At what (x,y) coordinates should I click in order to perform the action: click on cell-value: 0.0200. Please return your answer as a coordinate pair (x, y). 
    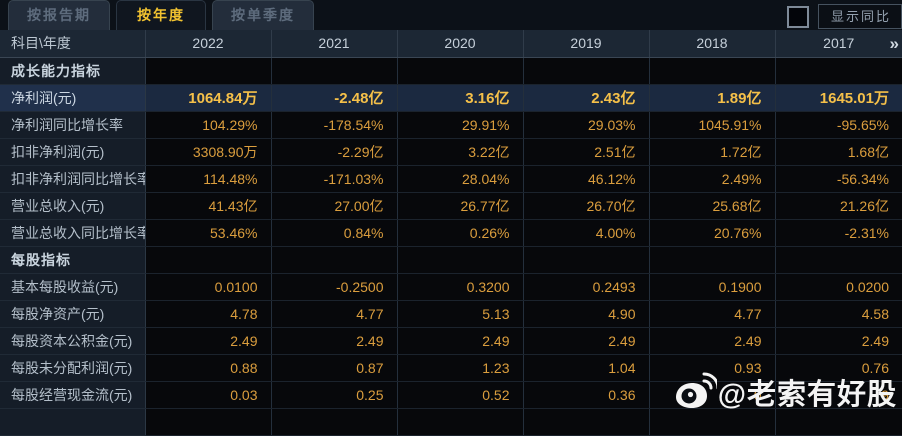
    Looking at the image, I should click on (838, 287).